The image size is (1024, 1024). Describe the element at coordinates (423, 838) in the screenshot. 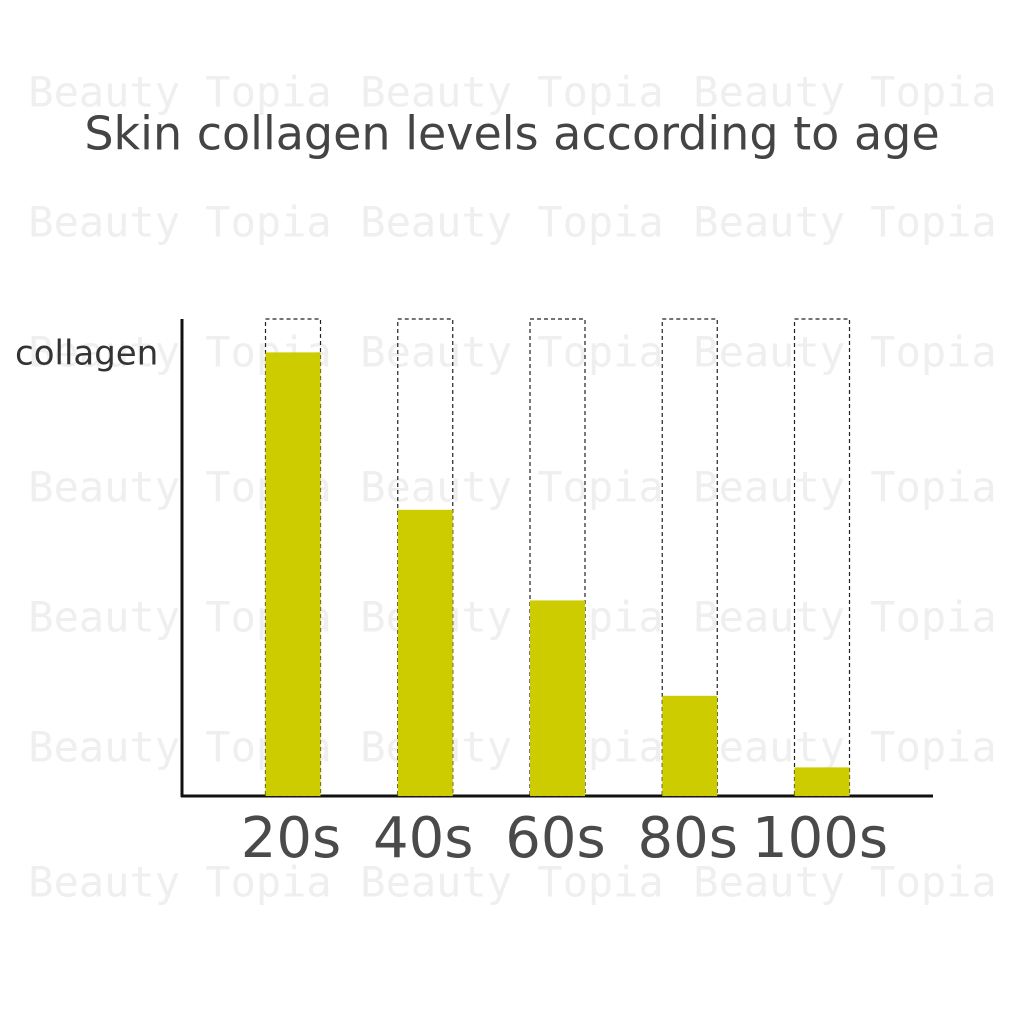

I see `x-tick-label: 40s` at that location.